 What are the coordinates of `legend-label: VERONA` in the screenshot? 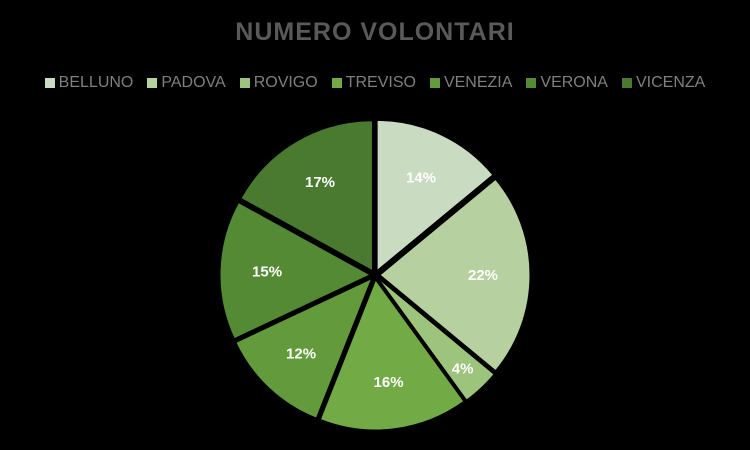 It's located at (574, 82).